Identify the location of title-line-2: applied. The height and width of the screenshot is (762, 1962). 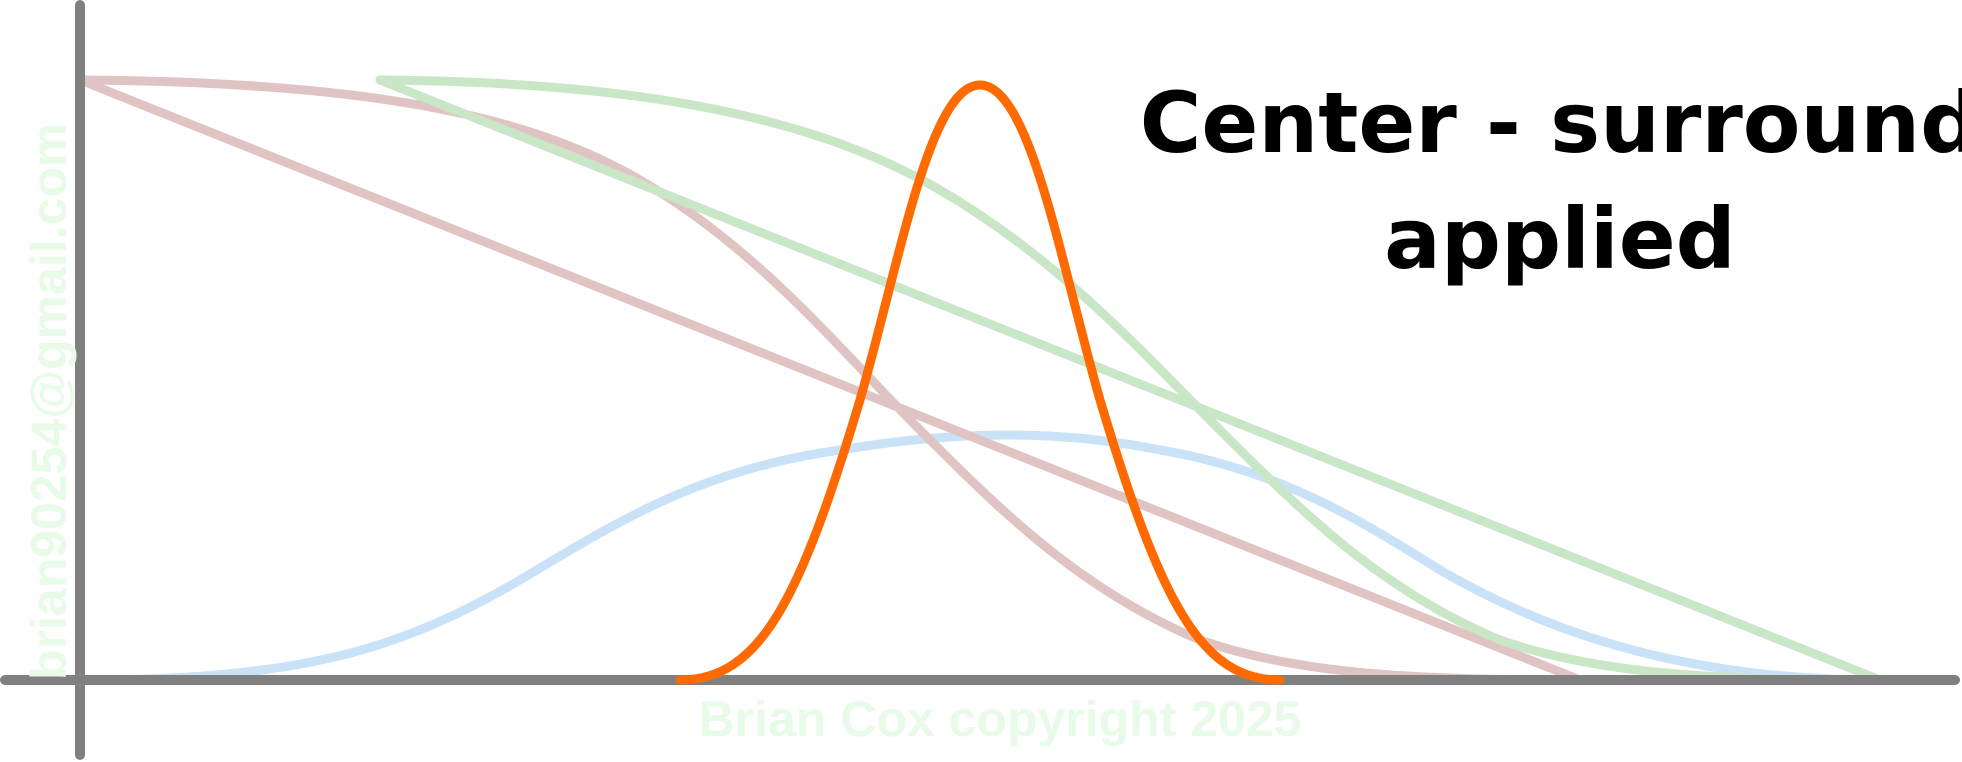
(1560, 239).